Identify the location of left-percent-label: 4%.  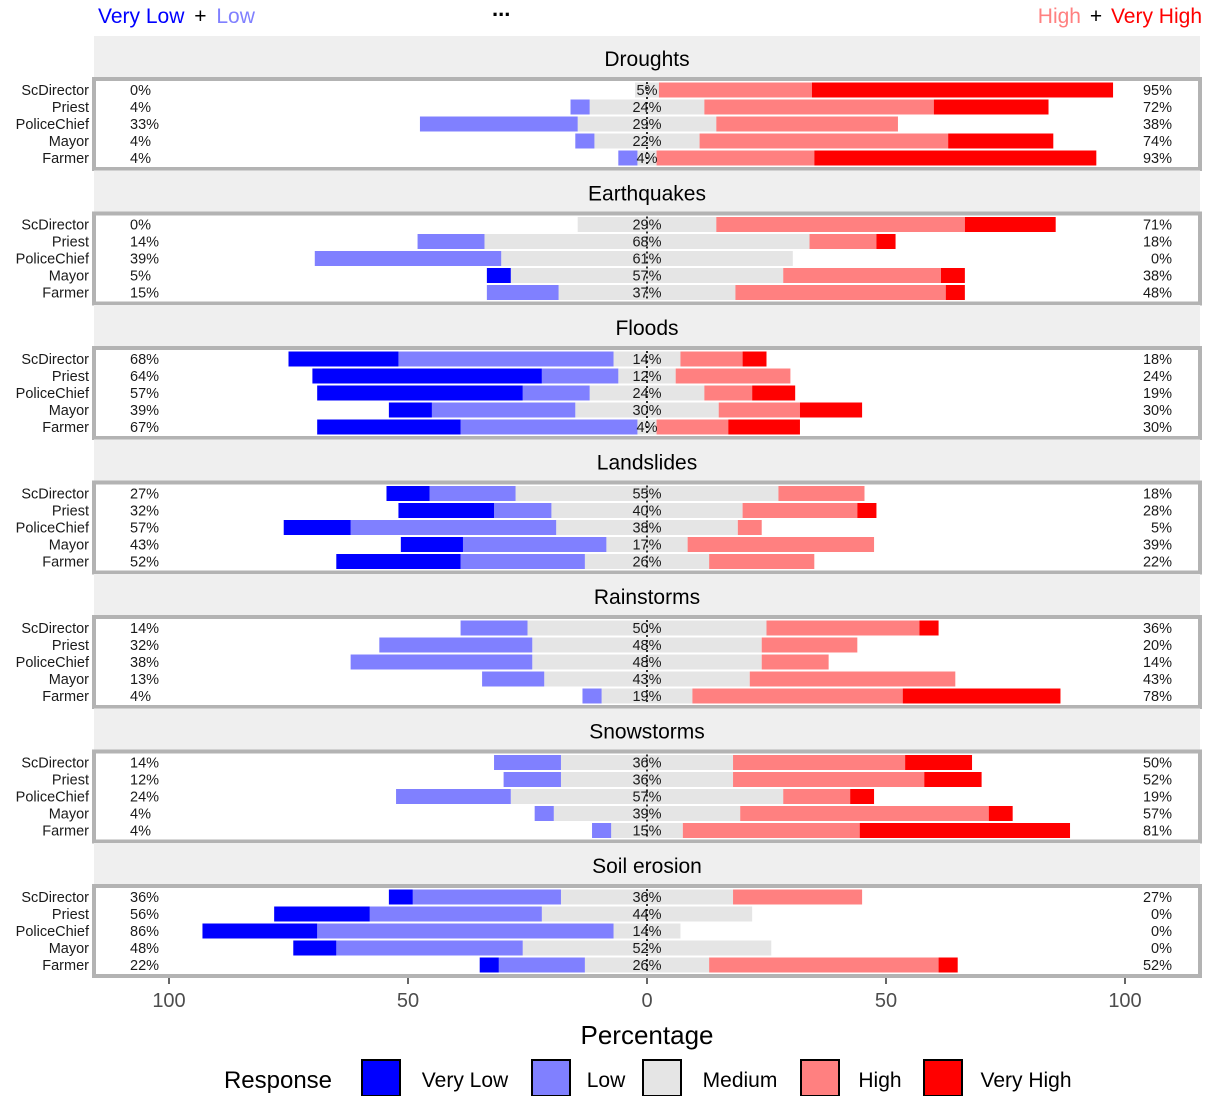
(140, 159).